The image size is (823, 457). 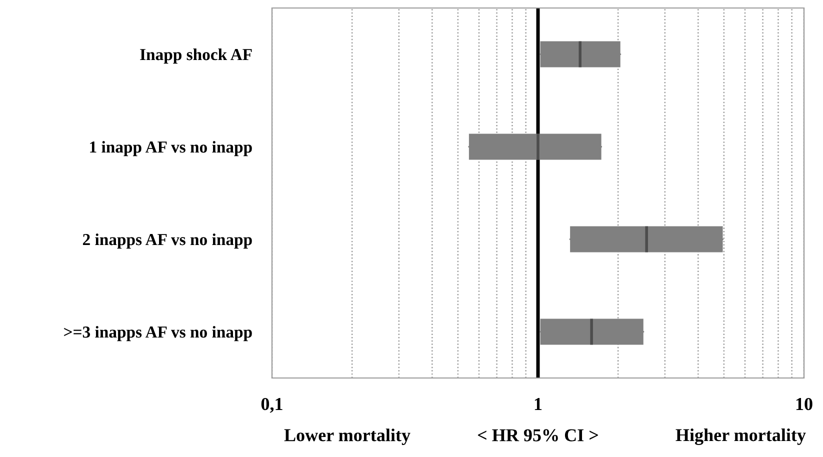 I want to click on y-tick-label: 1 inapp AF vs no inapp, so click(x=171, y=148).